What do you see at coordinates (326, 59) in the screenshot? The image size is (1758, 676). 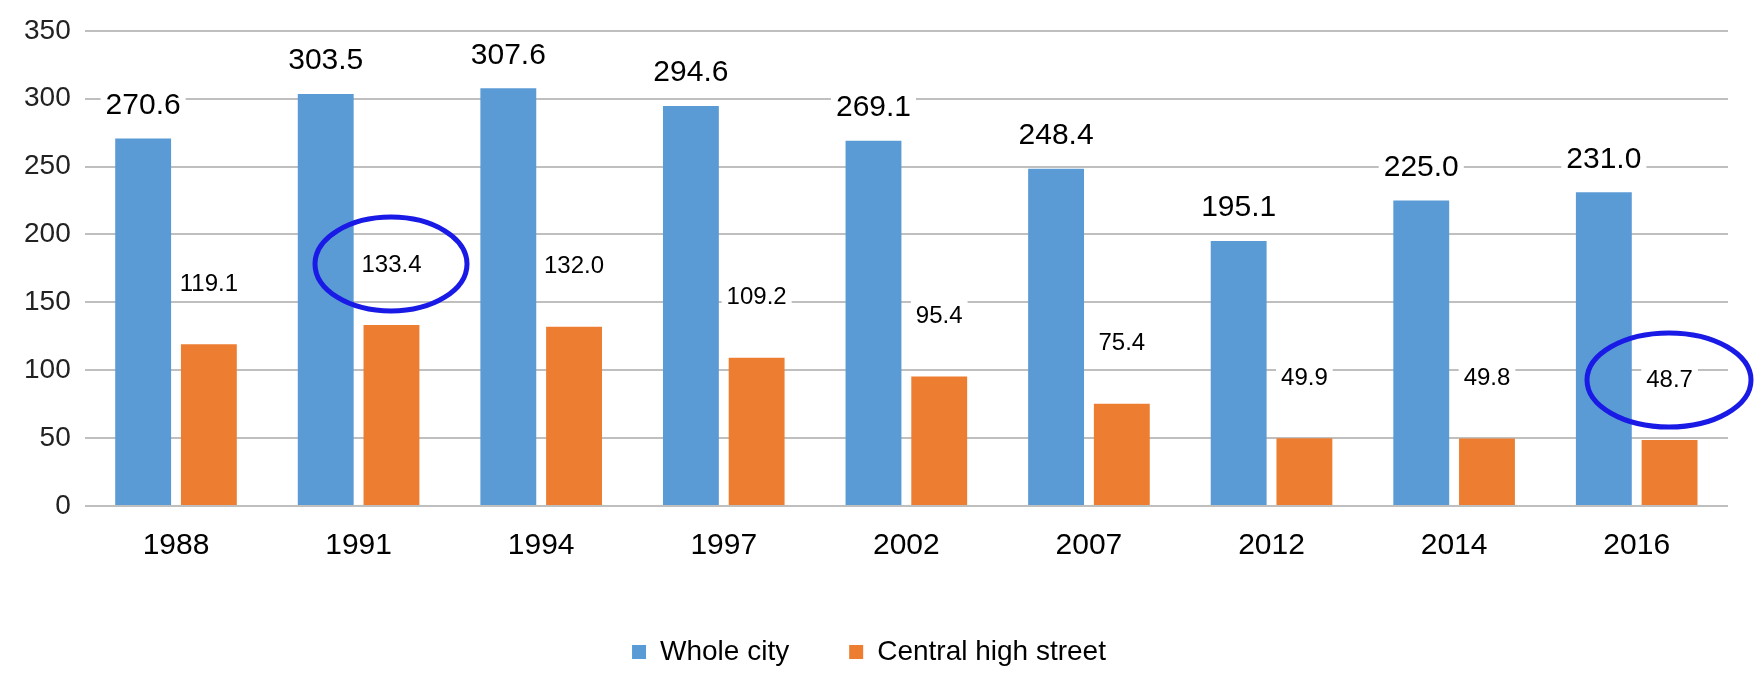 I see `data-label: 303.5` at bounding box center [326, 59].